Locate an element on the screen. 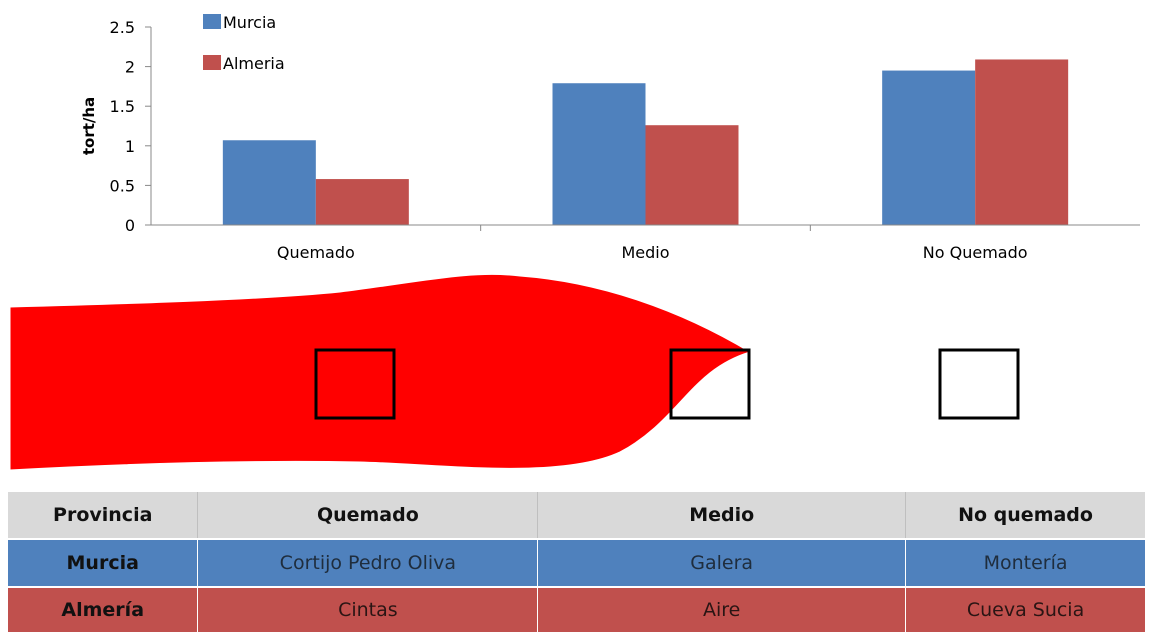 The height and width of the screenshot is (634, 1151). bar-murcia-quemado is located at coordinates (269, 182).